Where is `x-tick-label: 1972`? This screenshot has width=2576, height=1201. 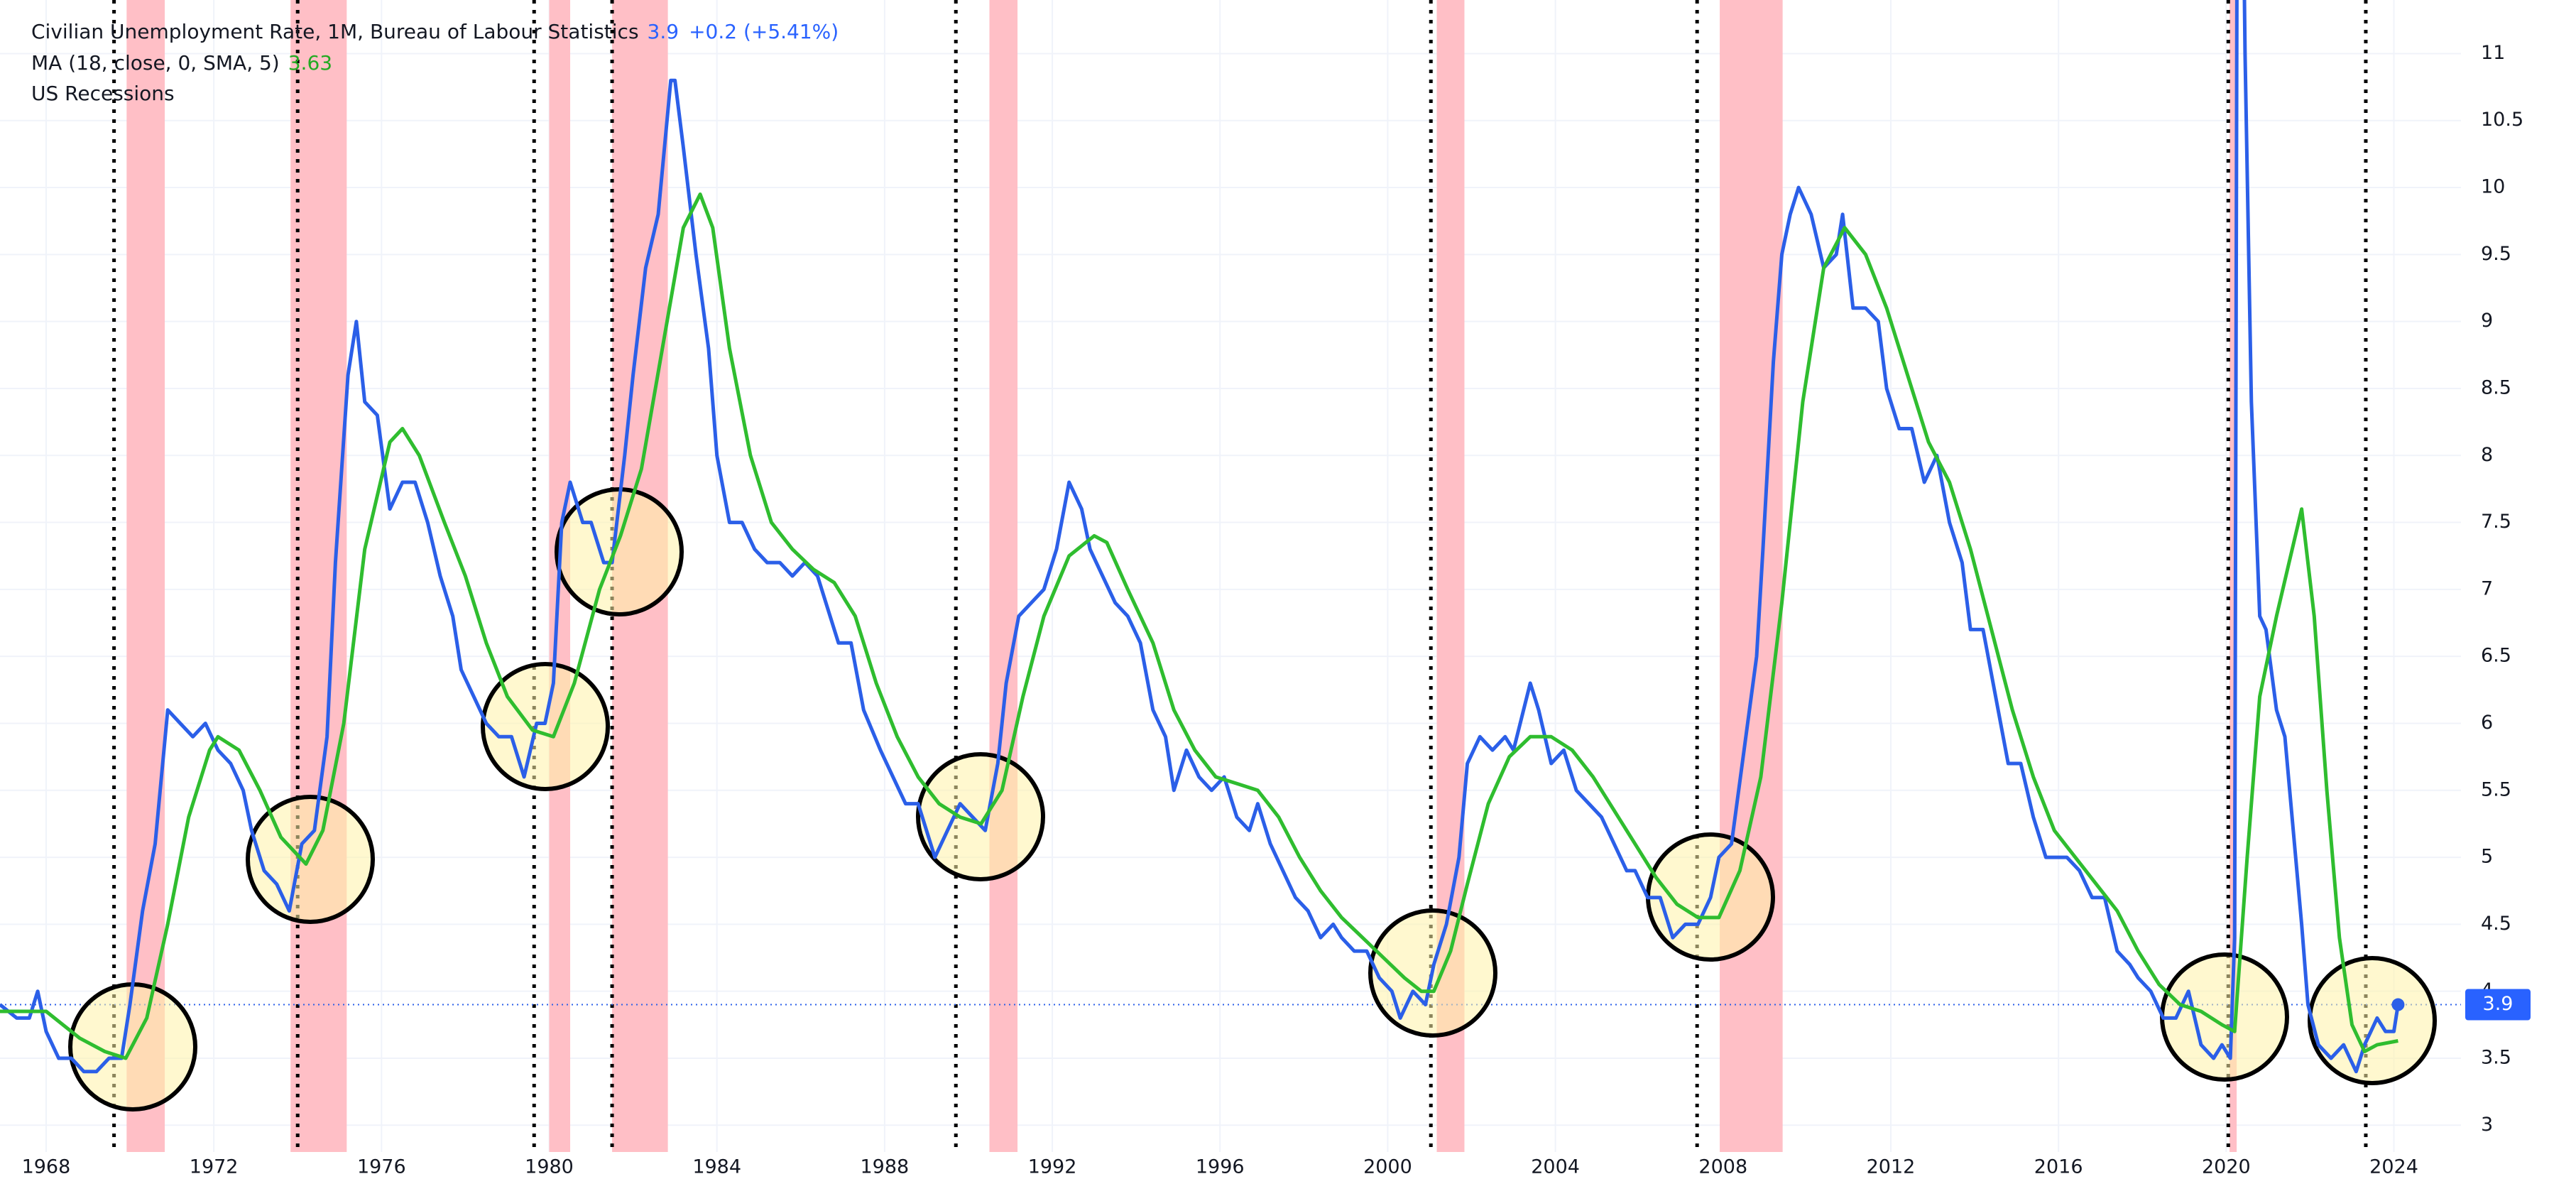
x-tick-label: 1972 is located at coordinates (214, 1167).